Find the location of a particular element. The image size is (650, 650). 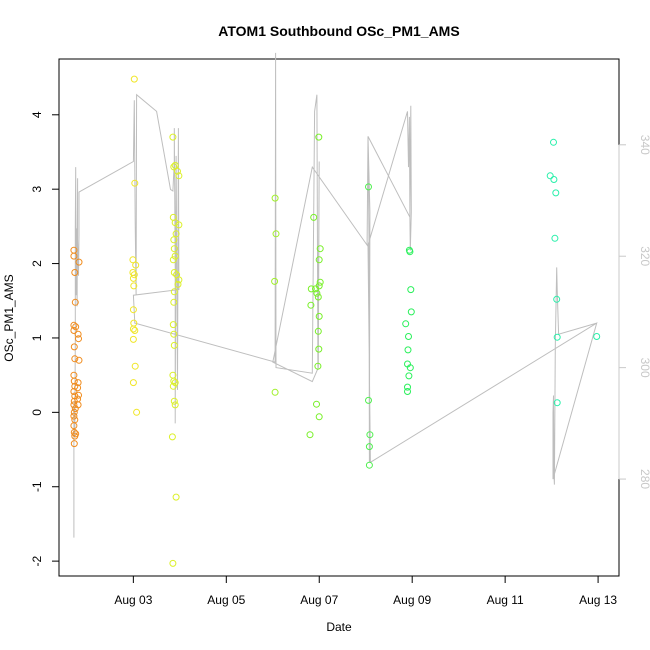

x-tick-label: Aug 09 is located at coordinates (412, 600).